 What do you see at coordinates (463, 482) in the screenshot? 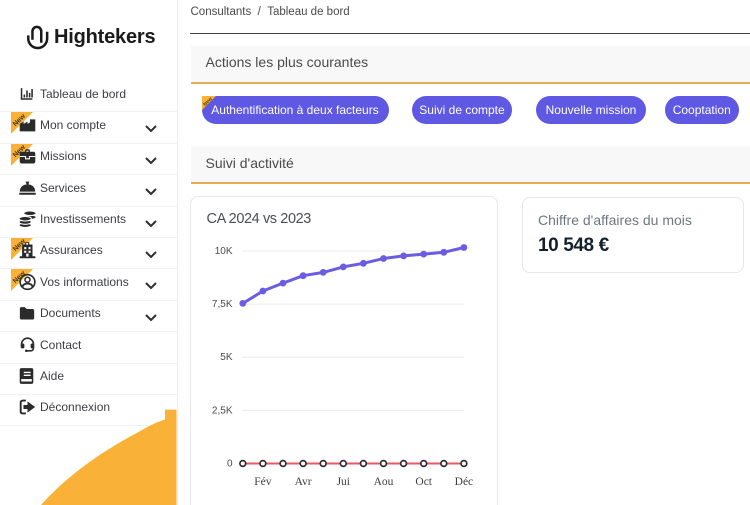
I see `svg-text: Déc` at bounding box center [463, 482].